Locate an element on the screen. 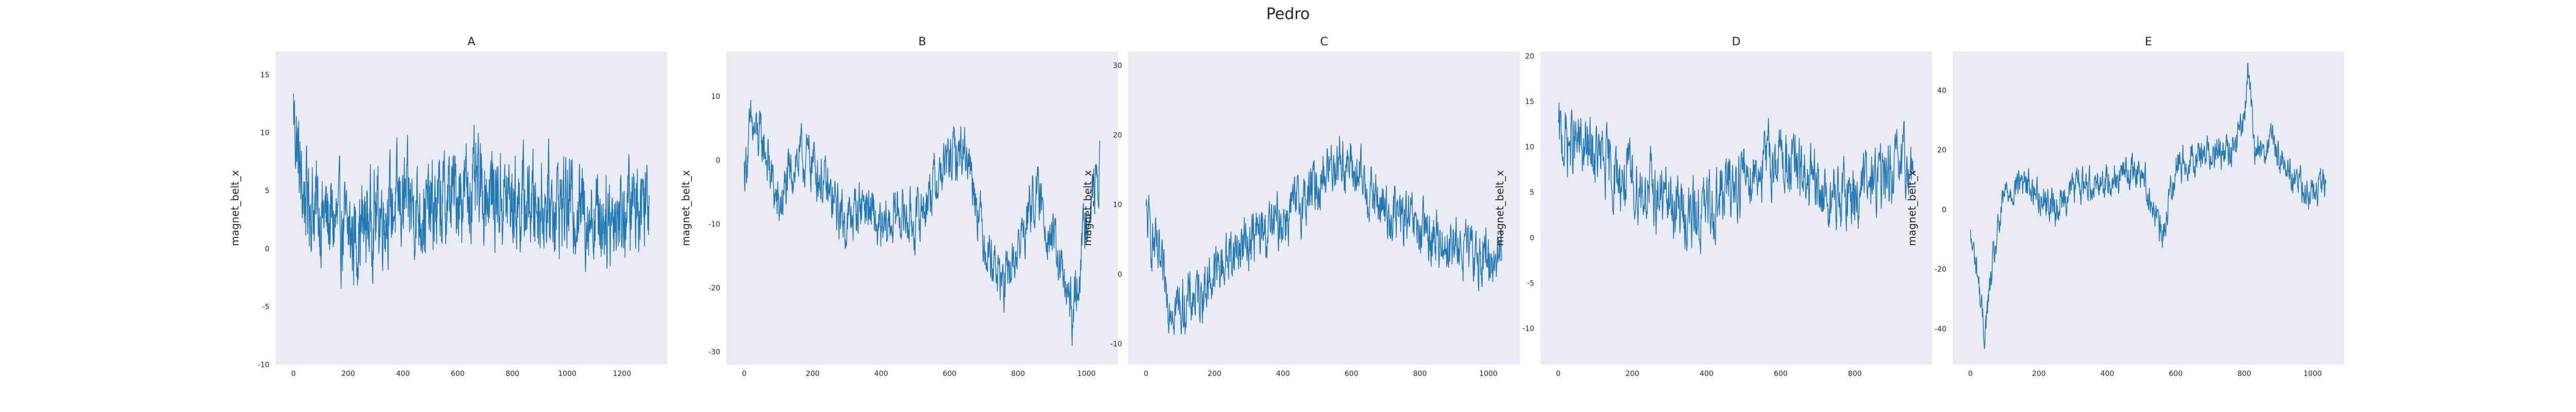 Image resolution: width=2576 pixels, height=412 pixels. x-tick-label: 1200 is located at coordinates (622, 374).